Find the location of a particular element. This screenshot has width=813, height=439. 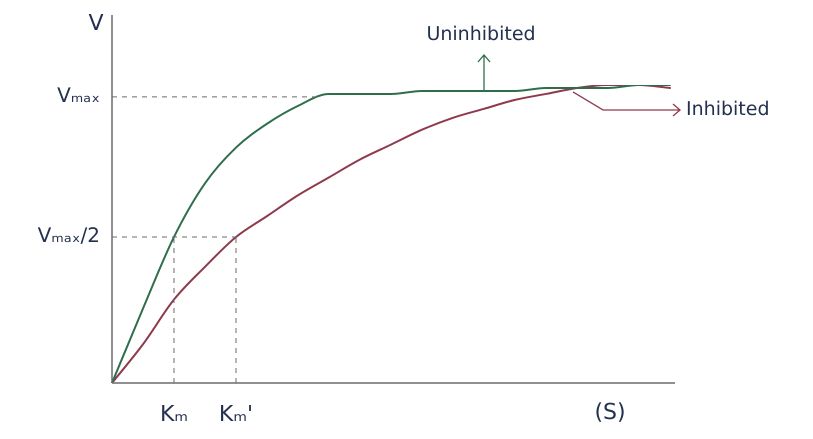

x-tick-label: Kₘ is located at coordinates (174, 414).